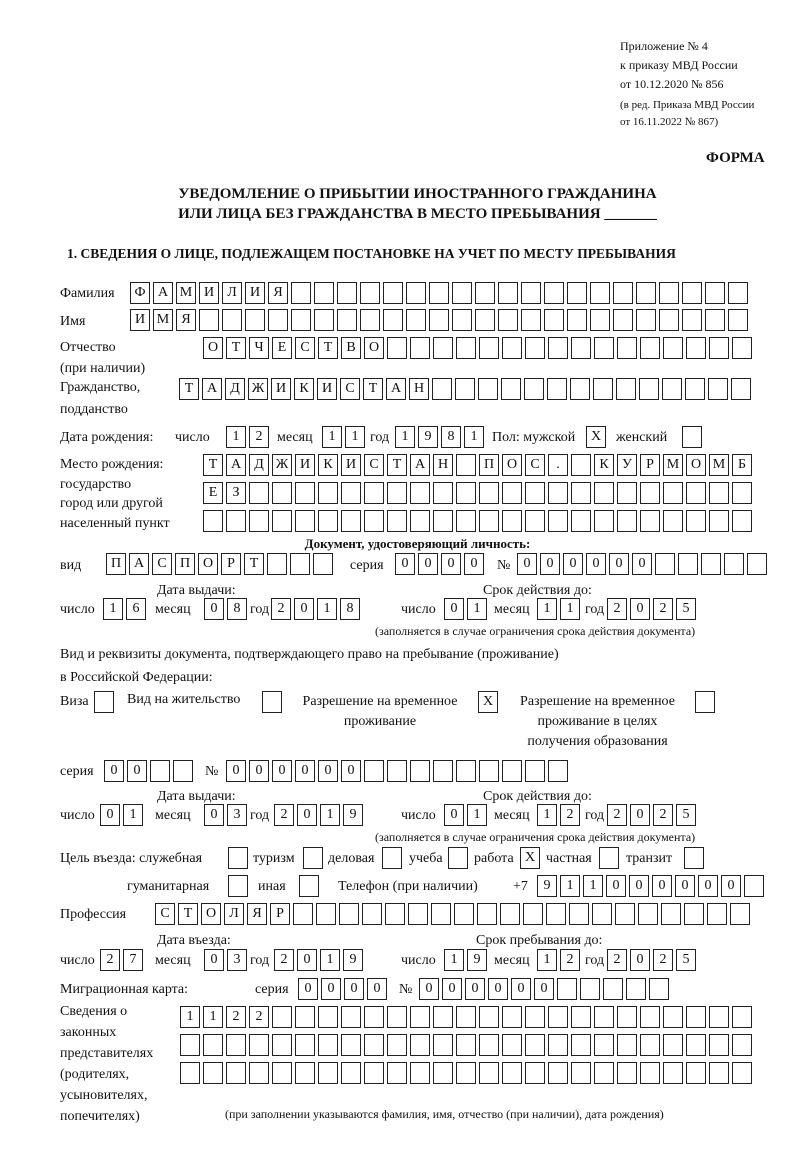 The width and height of the screenshot is (800, 1163). I want to click on visa-checkbox, so click(104, 702).